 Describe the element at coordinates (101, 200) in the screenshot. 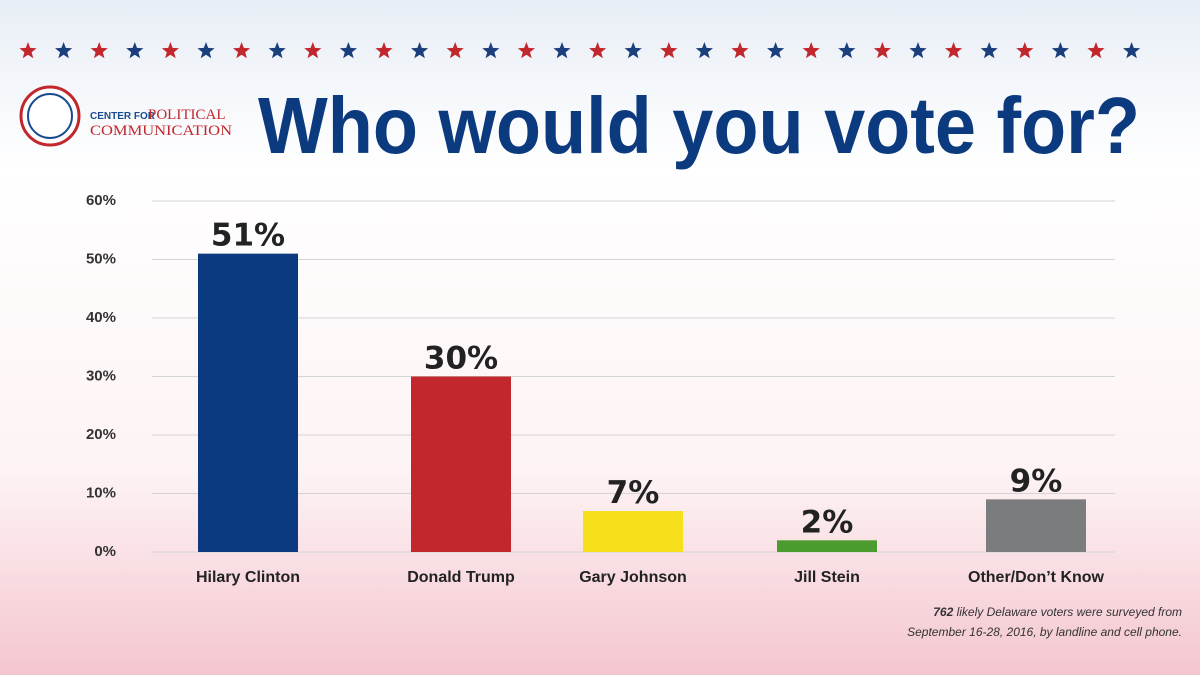

I see `y-tick-label: 60%` at that location.